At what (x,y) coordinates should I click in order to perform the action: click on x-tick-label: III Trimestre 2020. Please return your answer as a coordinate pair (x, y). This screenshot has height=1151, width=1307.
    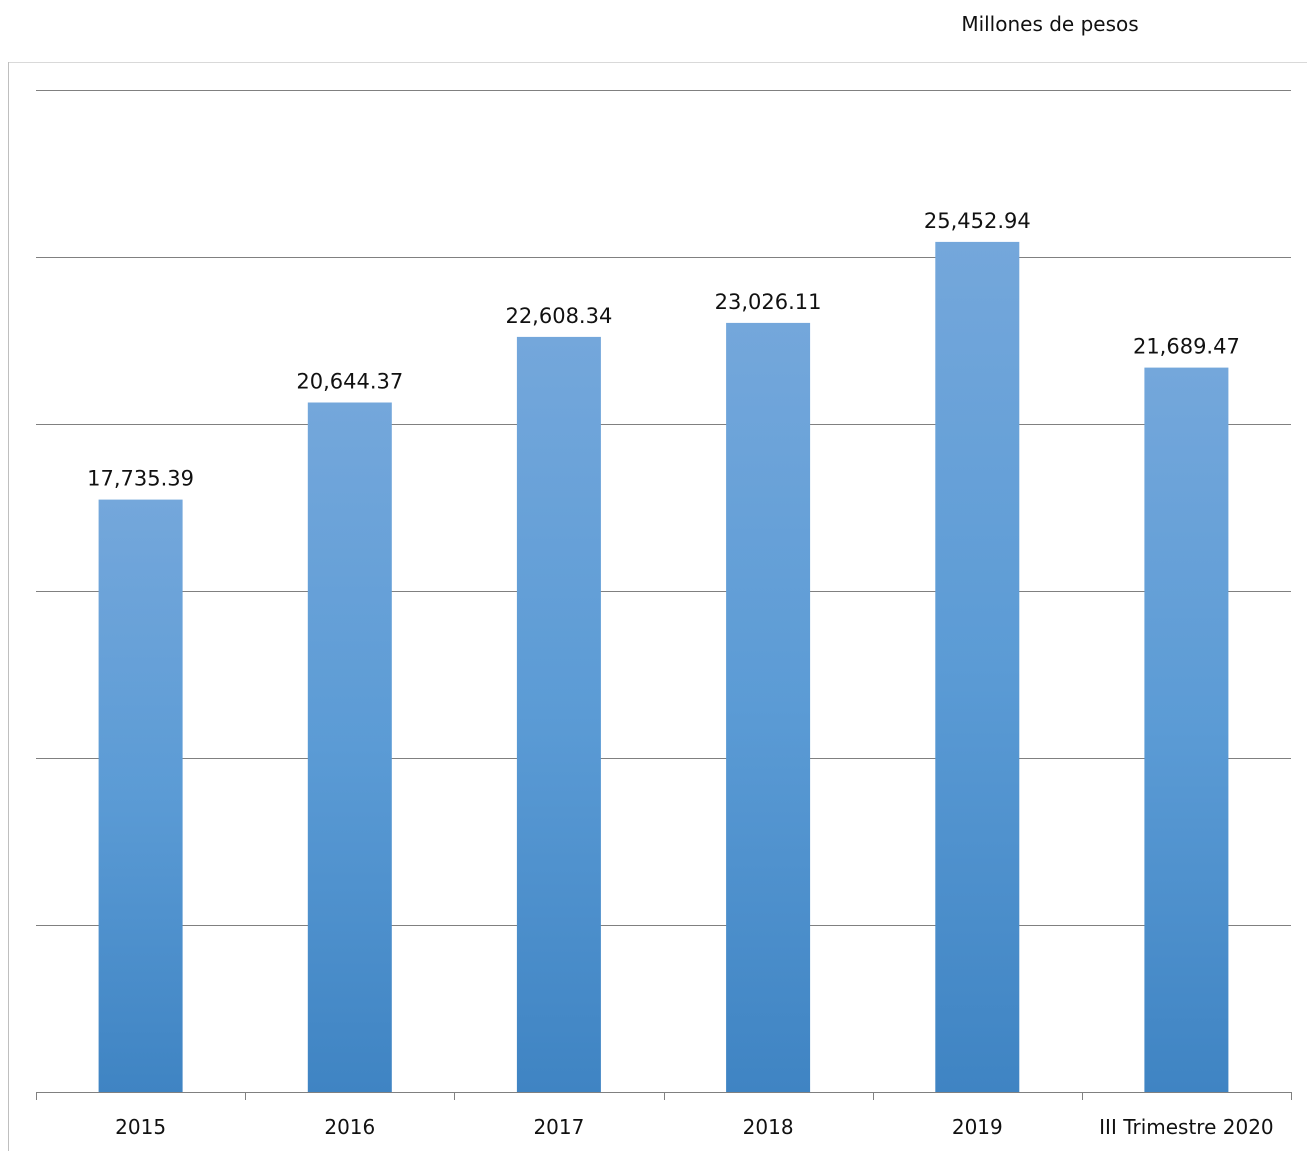
    Looking at the image, I should click on (1186, 1127).